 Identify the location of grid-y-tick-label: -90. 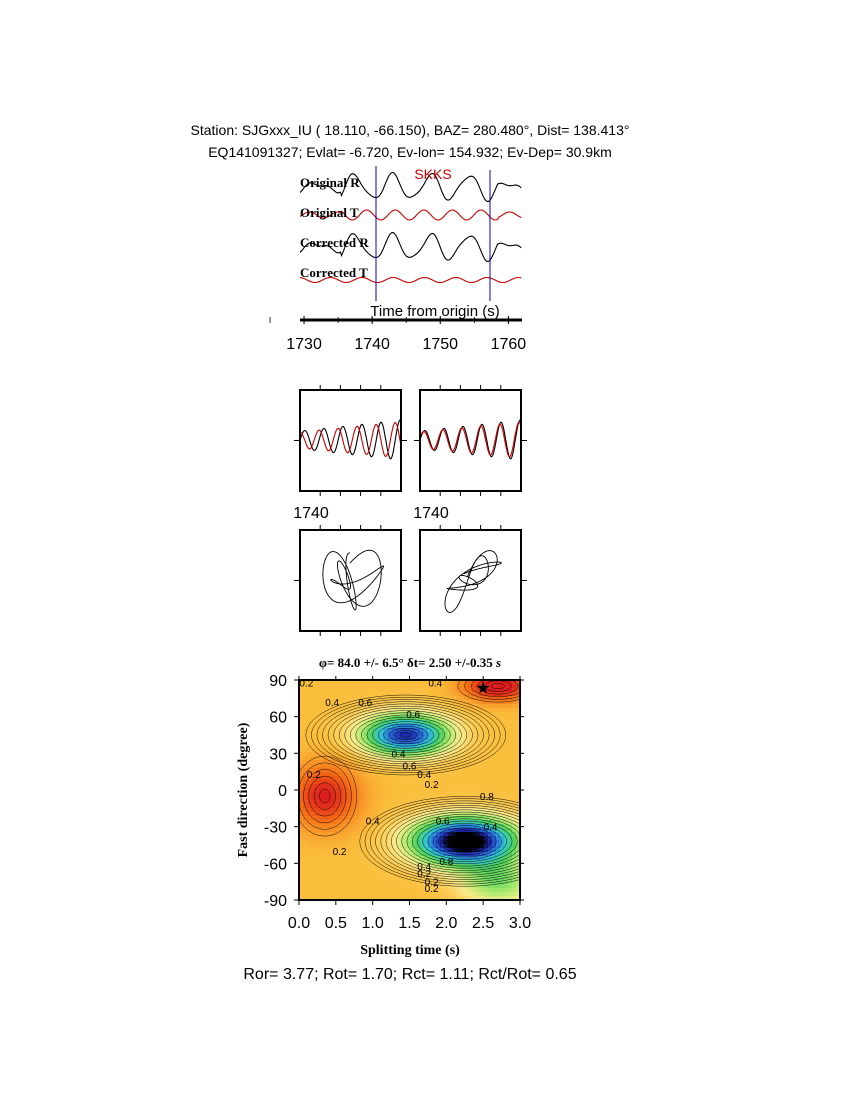
(275, 901).